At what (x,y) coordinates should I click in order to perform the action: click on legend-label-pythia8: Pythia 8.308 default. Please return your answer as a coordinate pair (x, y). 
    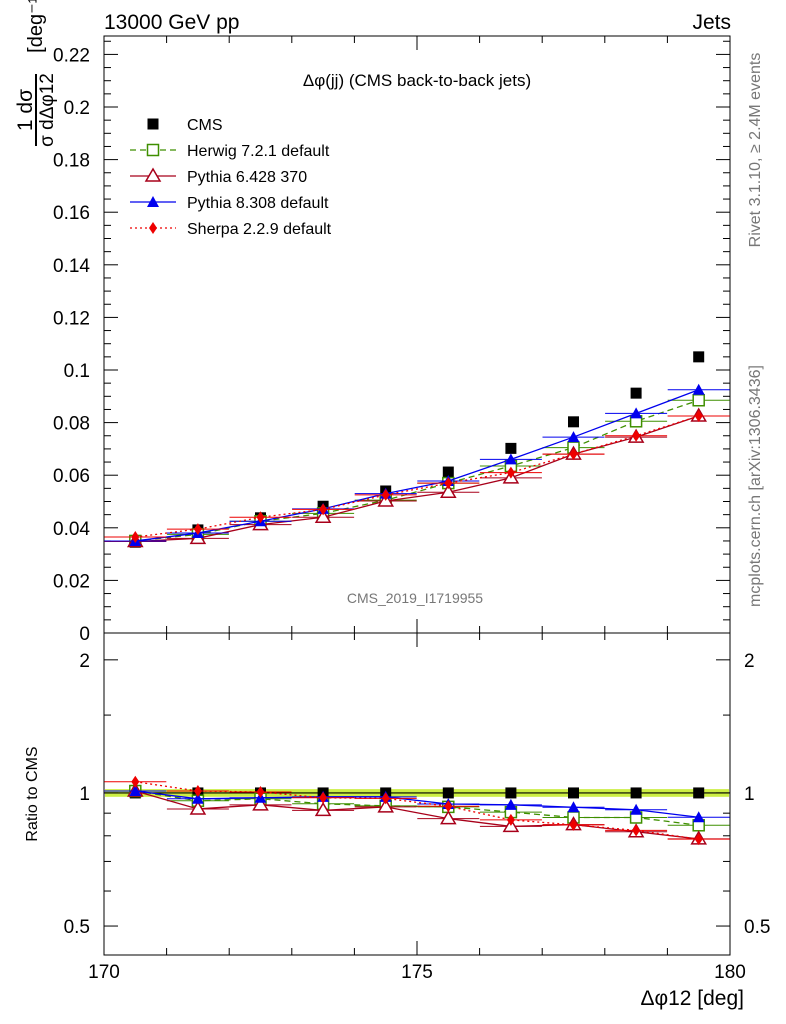
    Looking at the image, I should click on (258, 203).